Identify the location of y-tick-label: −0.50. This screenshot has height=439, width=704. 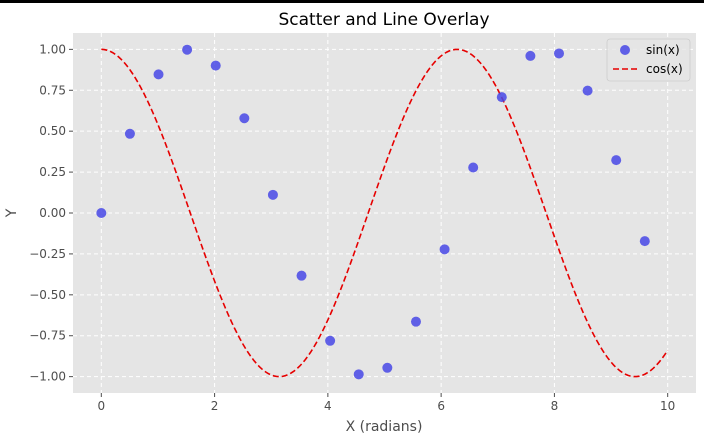
(47, 295).